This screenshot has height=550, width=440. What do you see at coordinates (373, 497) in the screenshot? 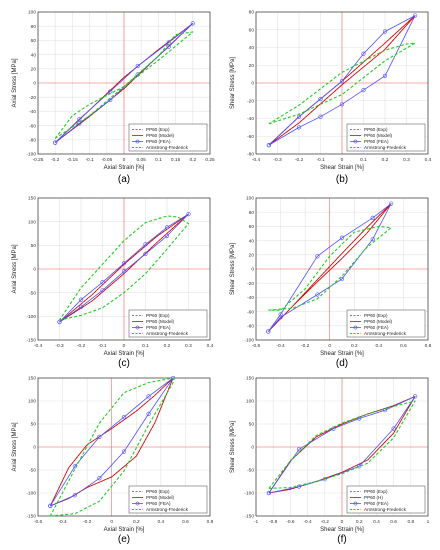
I see `legend-label: PP60 (H)` at bounding box center [373, 497].